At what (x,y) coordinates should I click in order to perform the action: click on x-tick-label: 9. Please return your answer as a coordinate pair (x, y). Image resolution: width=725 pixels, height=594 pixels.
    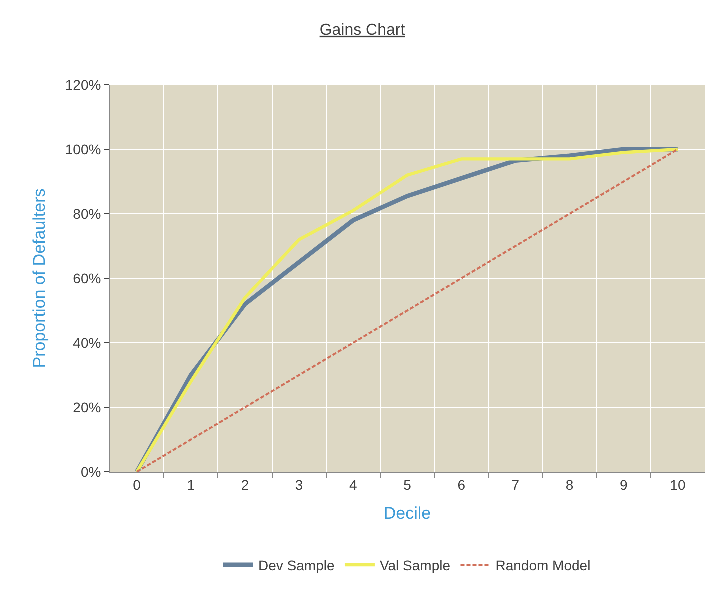
    Looking at the image, I should click on (624, 484).